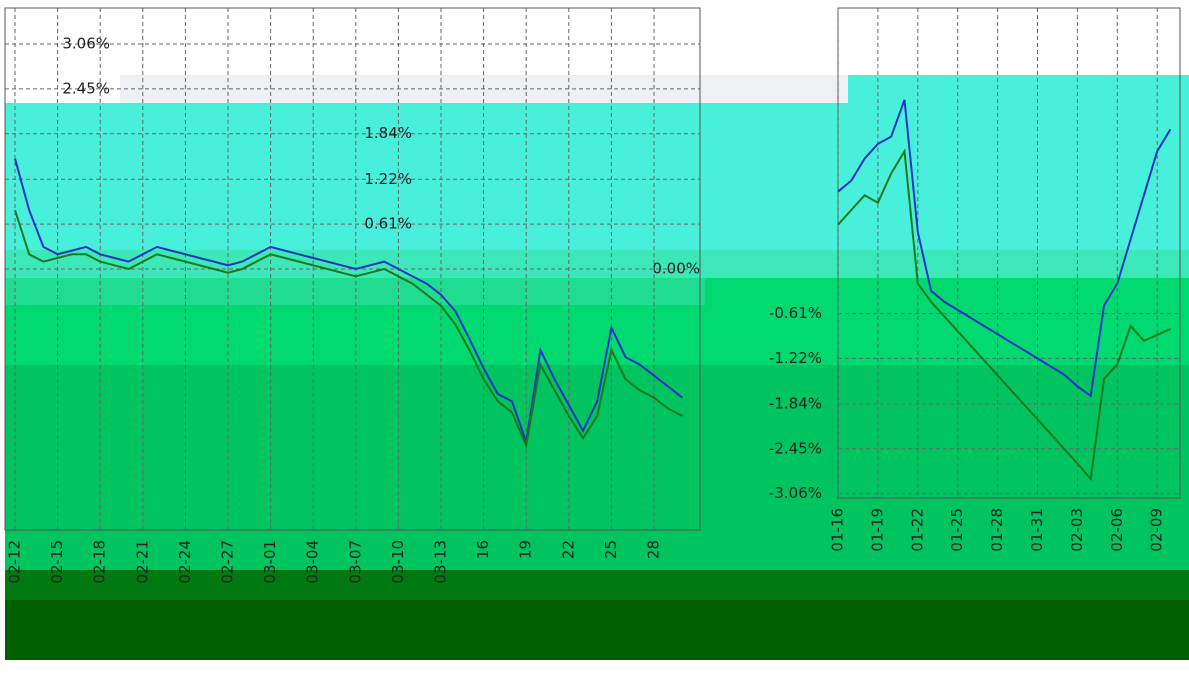 The image size is (1189, 675). What do you see at coordinates (795, 358) in the screenshot?
I see `y-tick-label: -1.22%` at bounding box center [795, 358].